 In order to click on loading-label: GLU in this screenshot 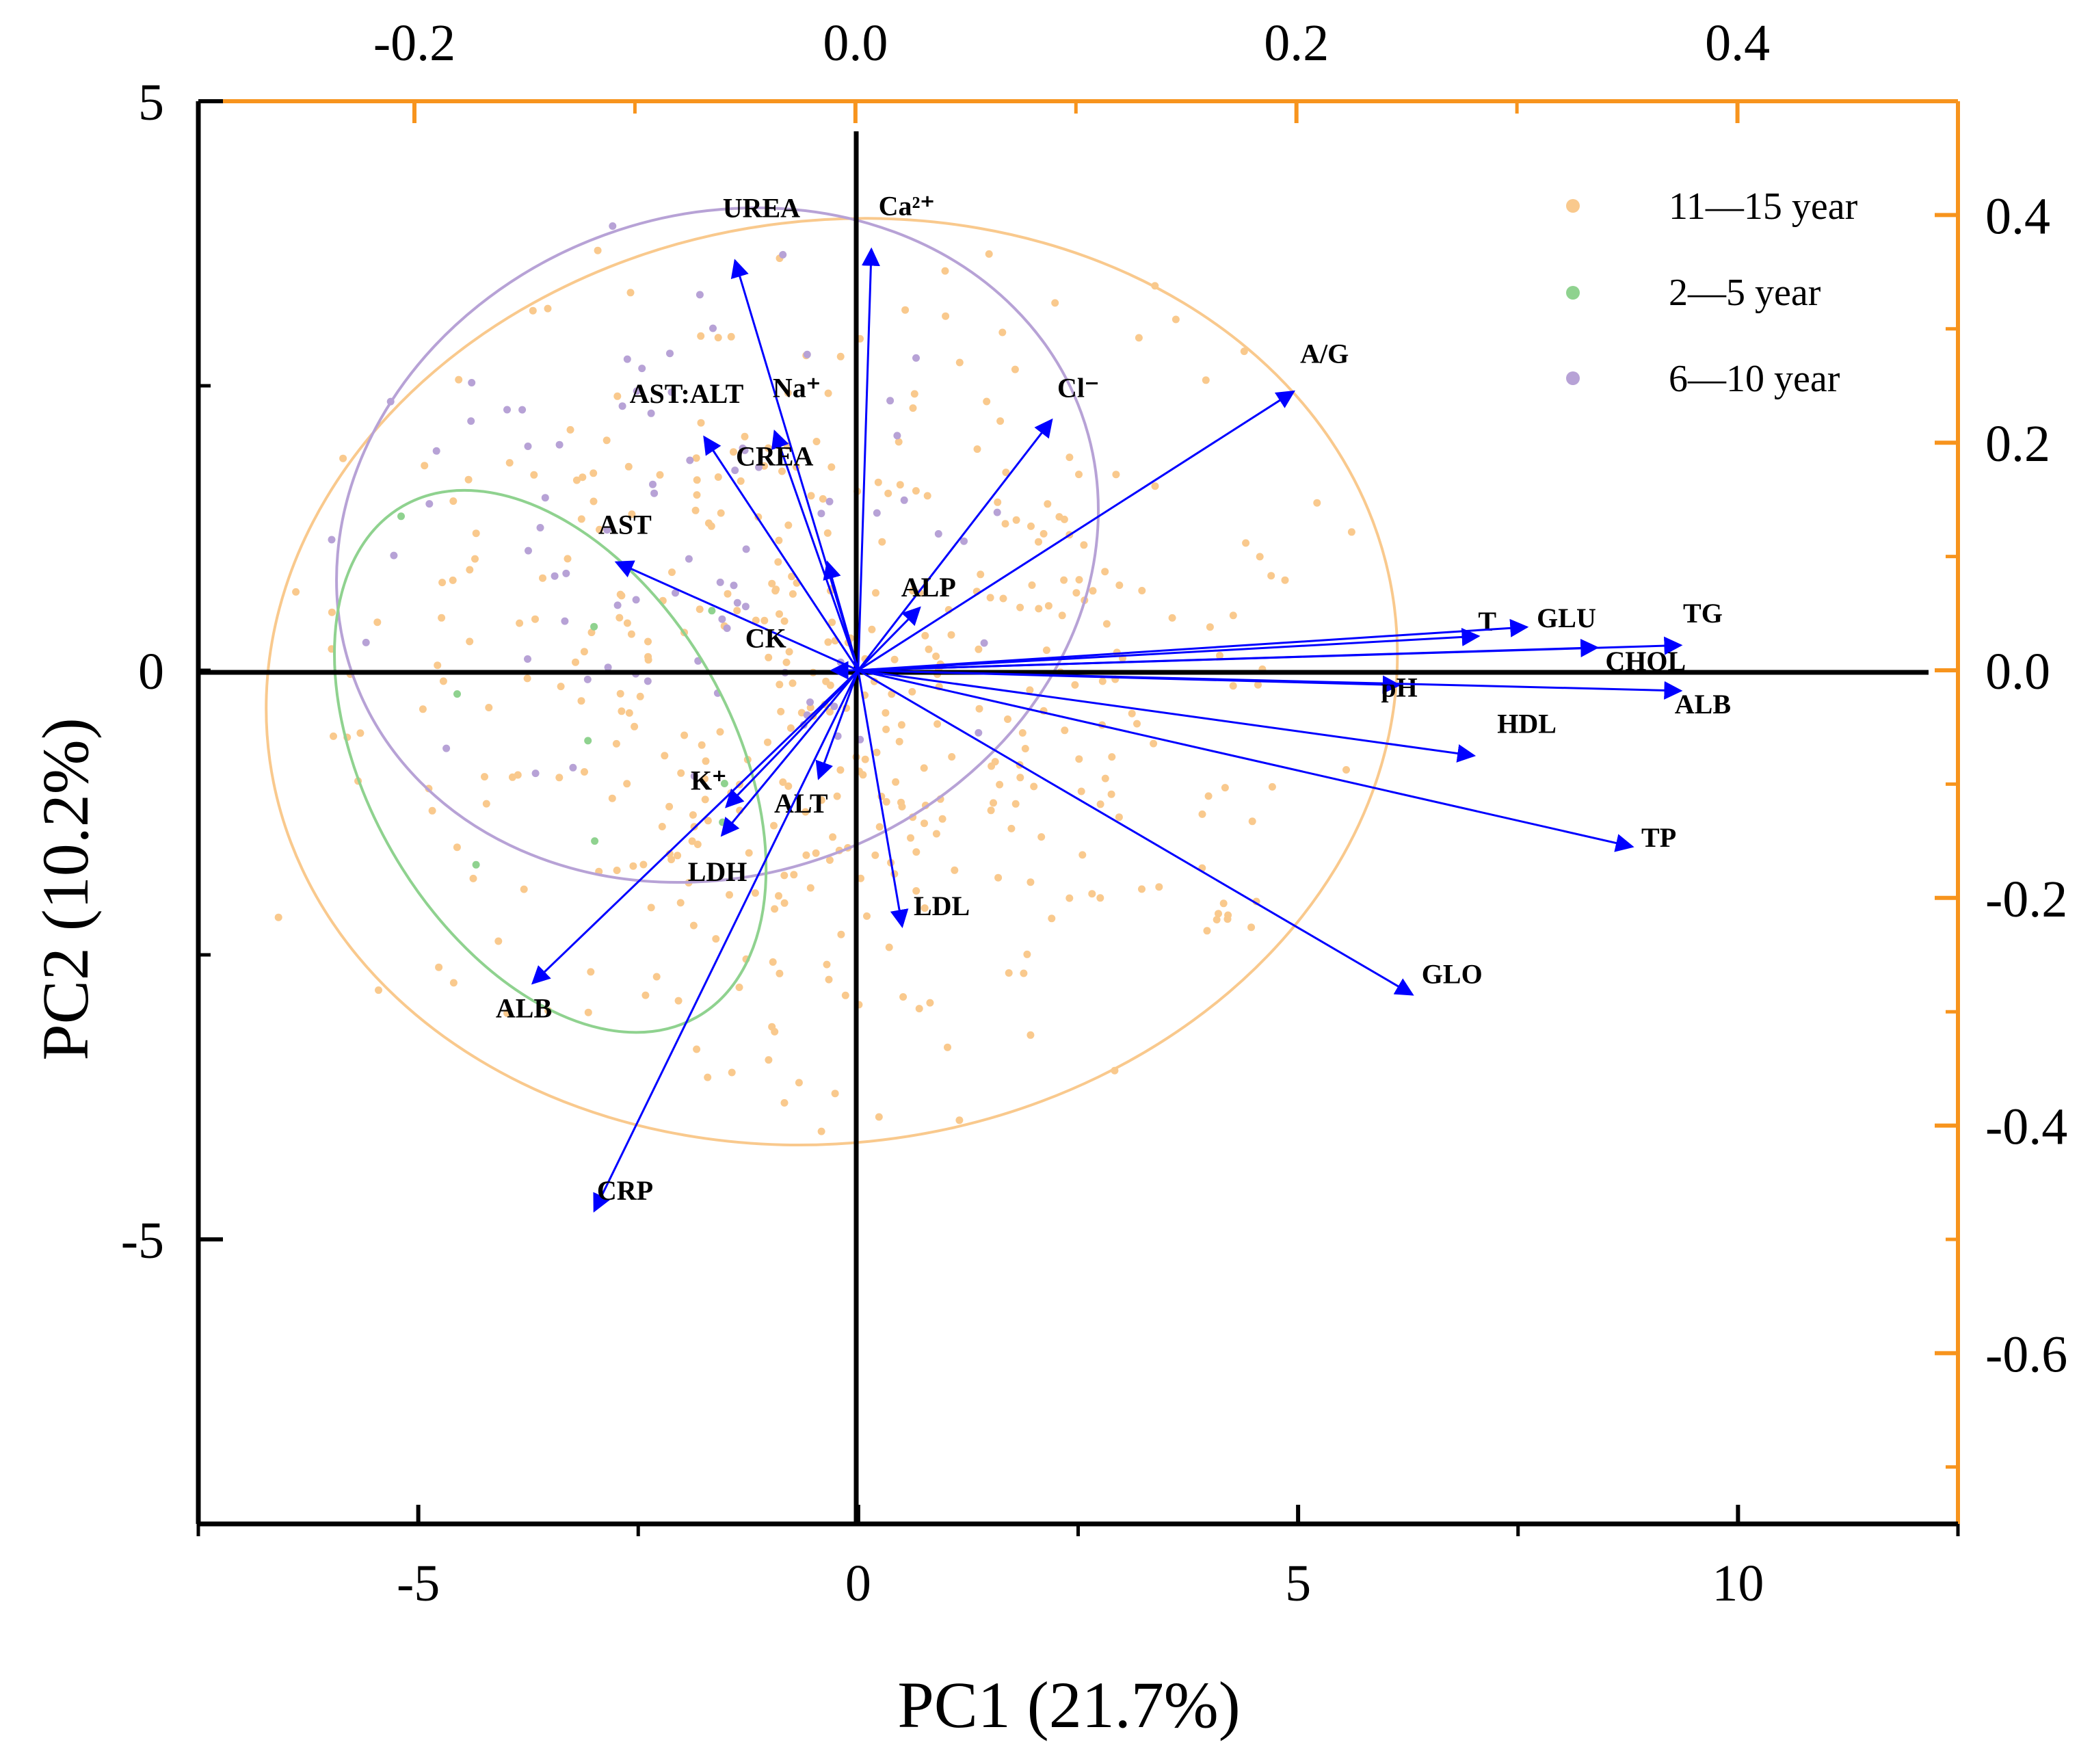, I will do `click(1566, 618)`.